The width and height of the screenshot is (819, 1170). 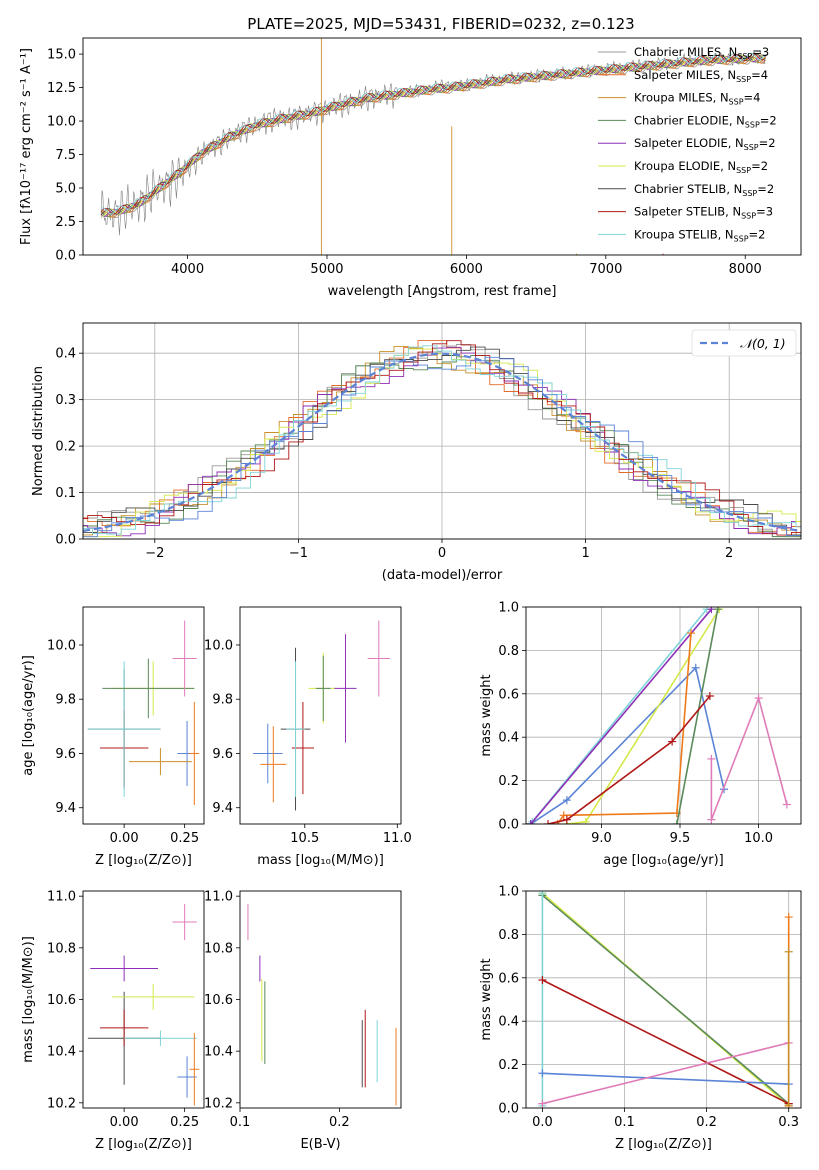 I want to click on x-axis-label: (data-model)/error, so click(x=442, y=575).